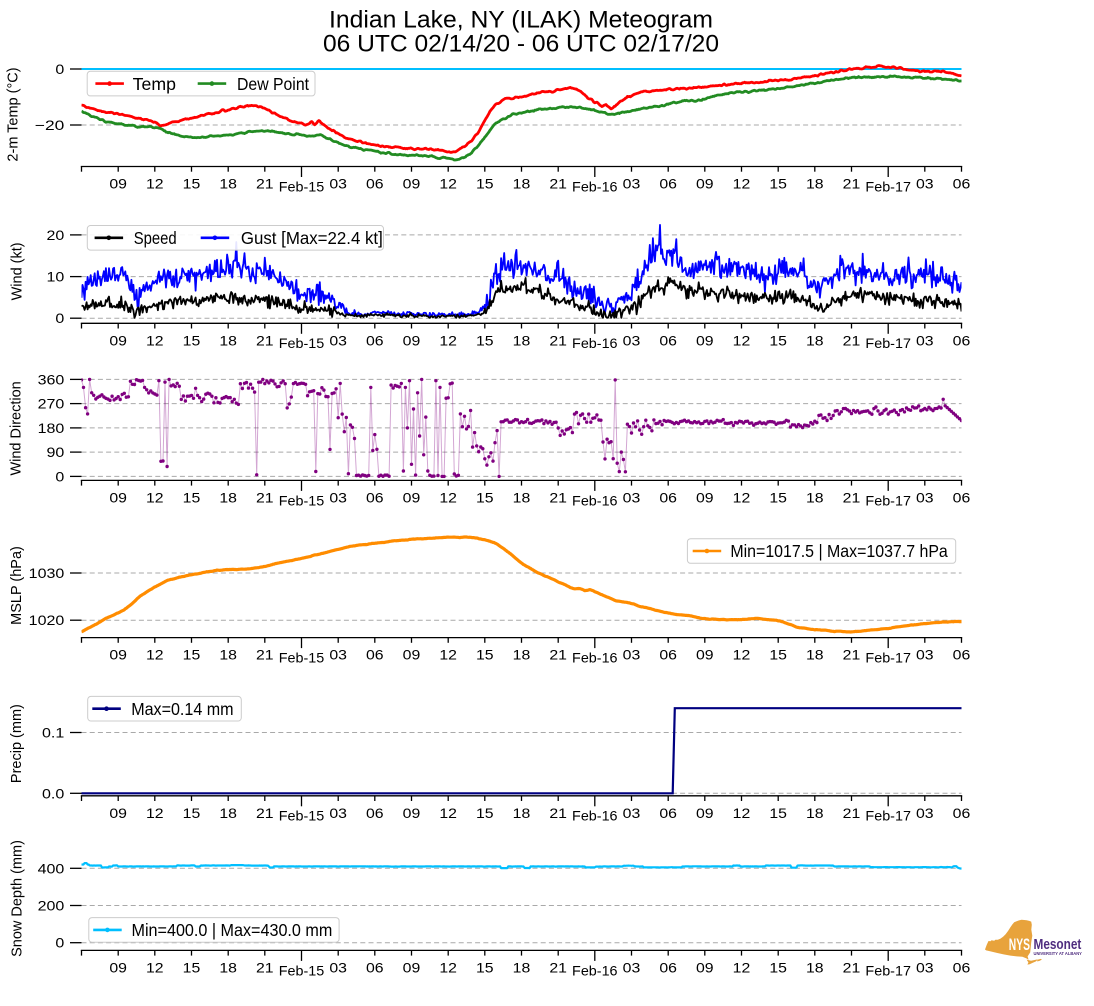  Describe the element at coordinates (17, 743) in the screenshot. I see `svg-text: Precip (mm)` at that location.